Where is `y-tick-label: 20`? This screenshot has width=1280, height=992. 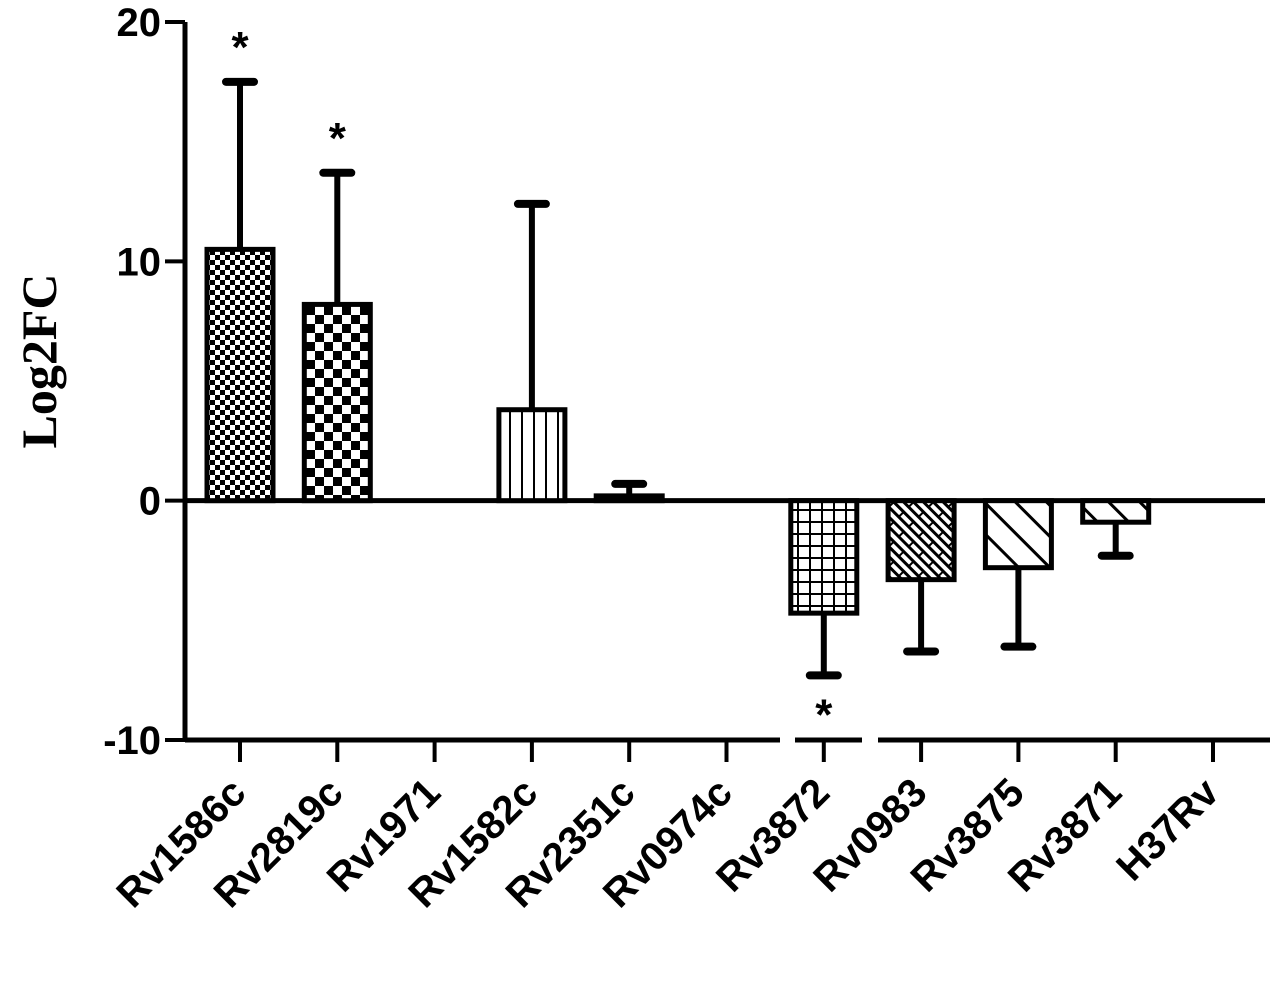 y-tick-label: 20 is located at coordinates (139, 23).